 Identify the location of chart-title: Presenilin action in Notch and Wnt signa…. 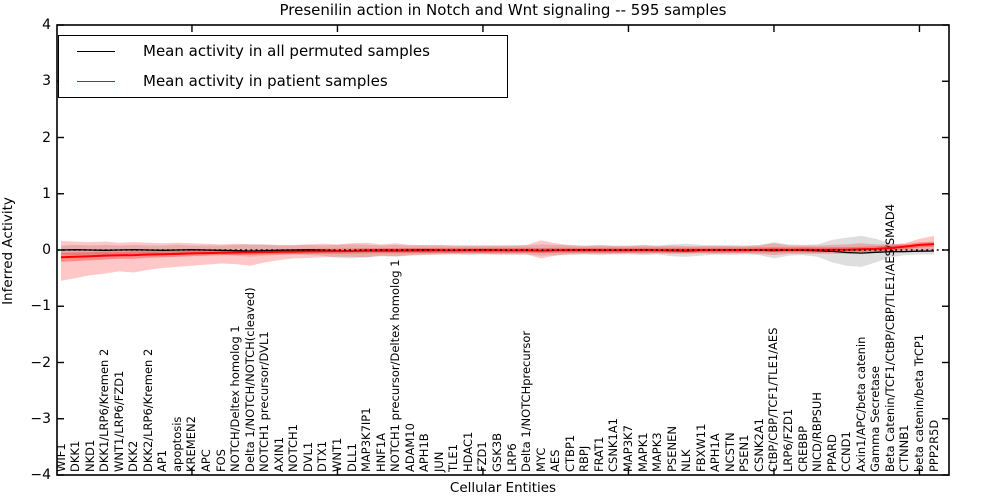
(503, 10).